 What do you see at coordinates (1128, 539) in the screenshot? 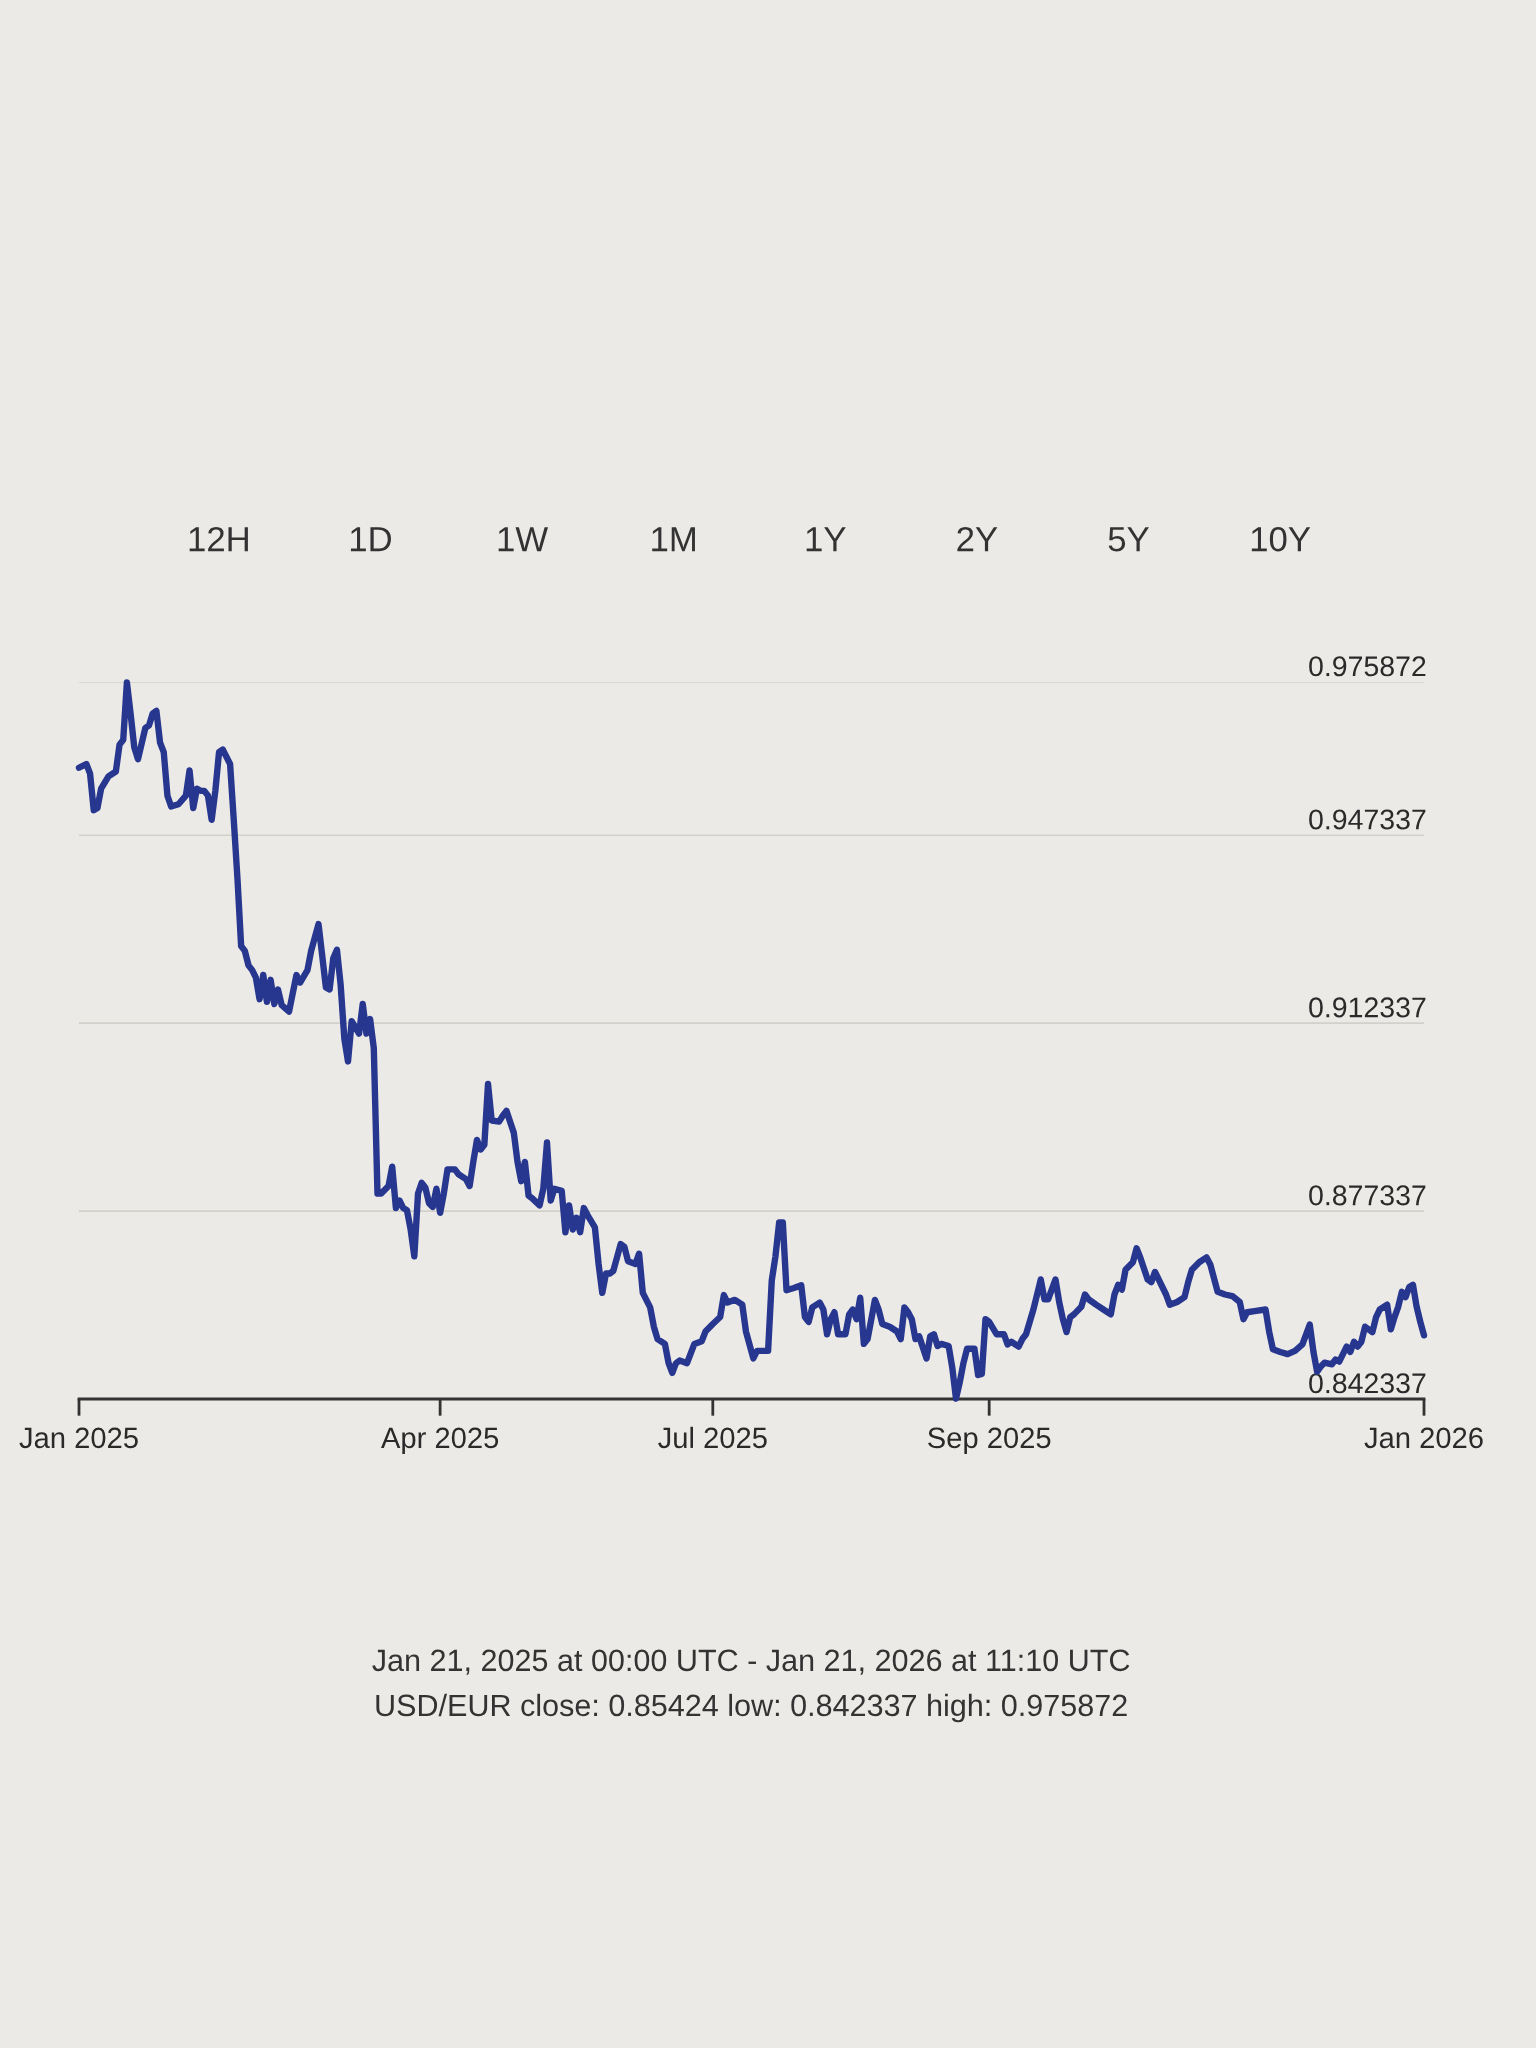
I see `text: 5Y` at bounding box center [1128, 539].